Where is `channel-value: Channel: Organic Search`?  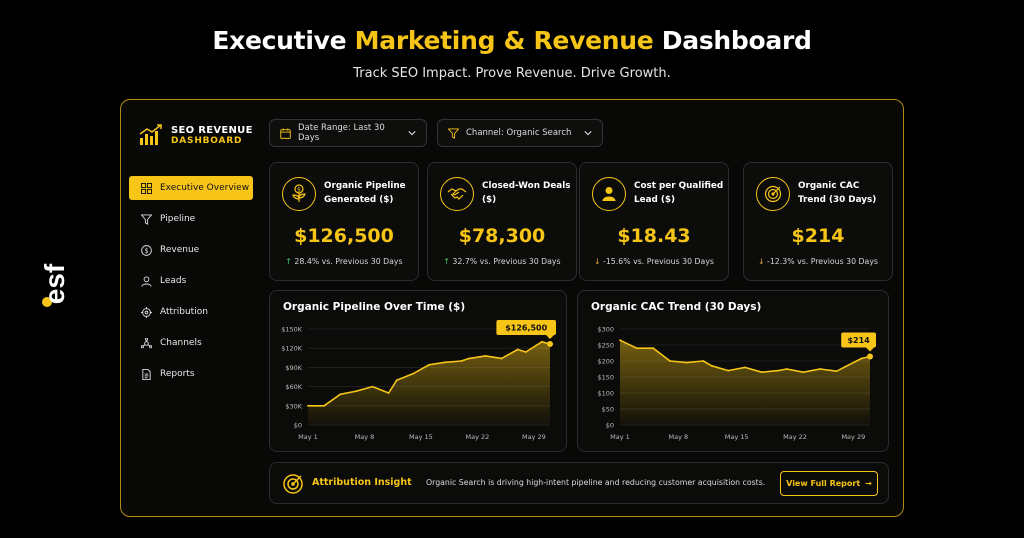 channel-value: Channel: Organic Search is located at coordinates (519, 133).